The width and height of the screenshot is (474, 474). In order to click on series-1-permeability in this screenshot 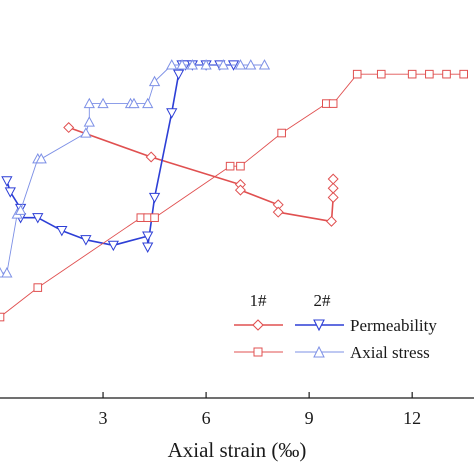, I will do `click(201, 174)`.